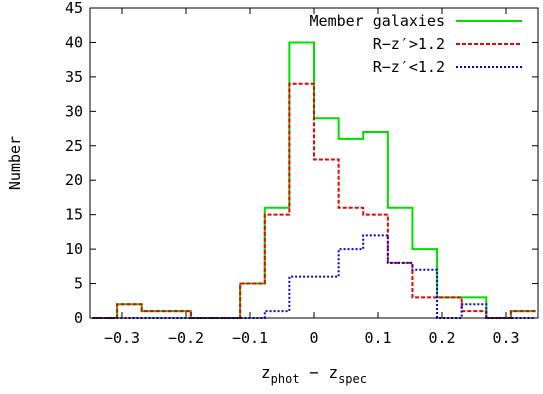  I want to click on x-tick-label: −0.2, so click(186, 338).